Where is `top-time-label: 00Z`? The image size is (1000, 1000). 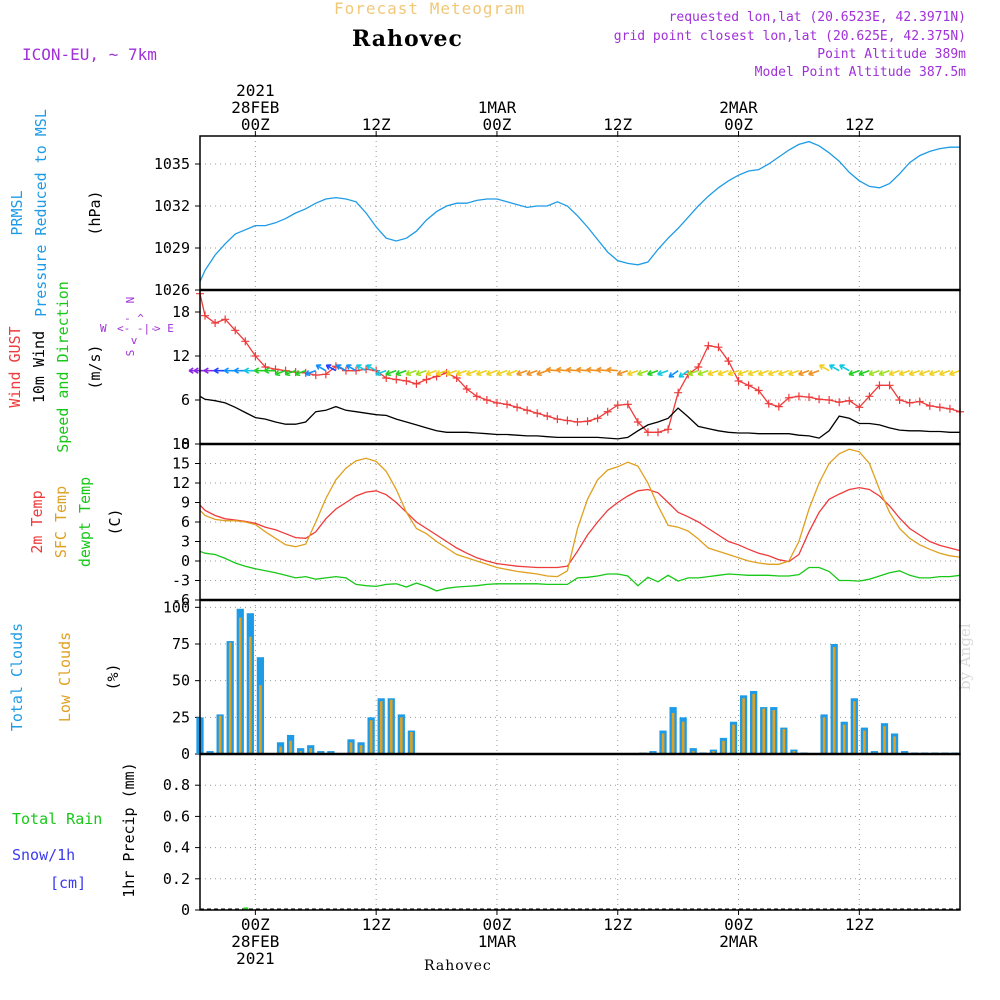
top-time-label: 00Z is located at coordinates (255, 124).